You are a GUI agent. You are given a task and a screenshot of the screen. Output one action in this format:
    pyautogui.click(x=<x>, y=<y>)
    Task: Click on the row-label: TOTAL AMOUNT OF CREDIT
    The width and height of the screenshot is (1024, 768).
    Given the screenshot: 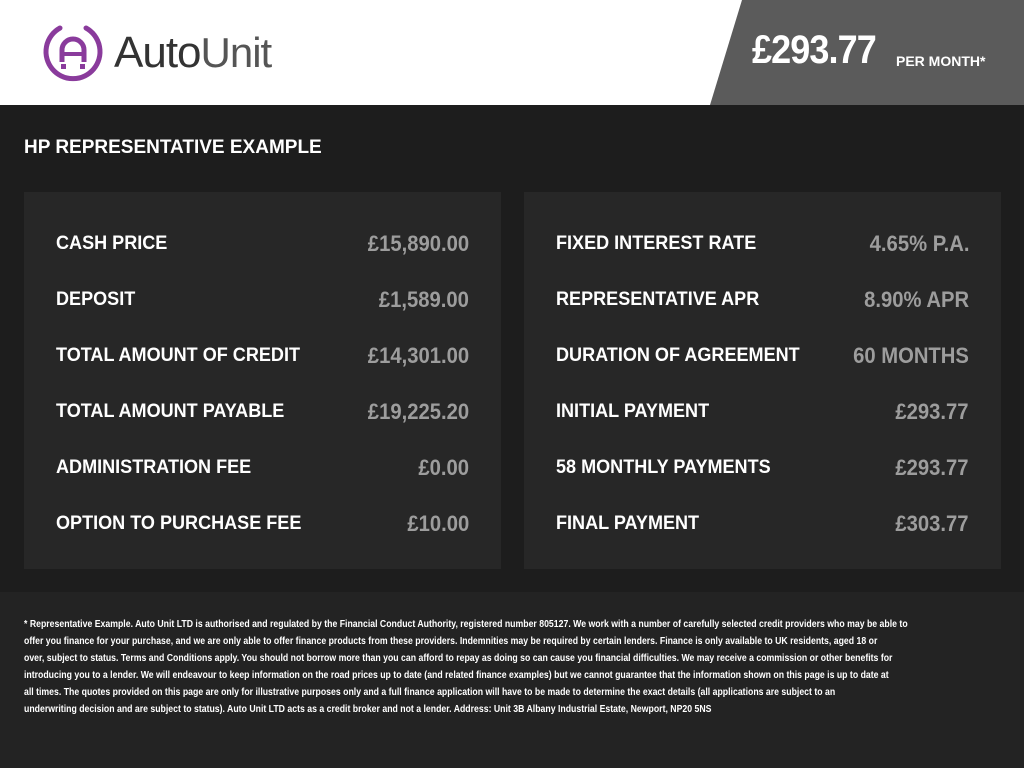 What is the action you would take?
    pyautogui.click(x=178, y=355)
    